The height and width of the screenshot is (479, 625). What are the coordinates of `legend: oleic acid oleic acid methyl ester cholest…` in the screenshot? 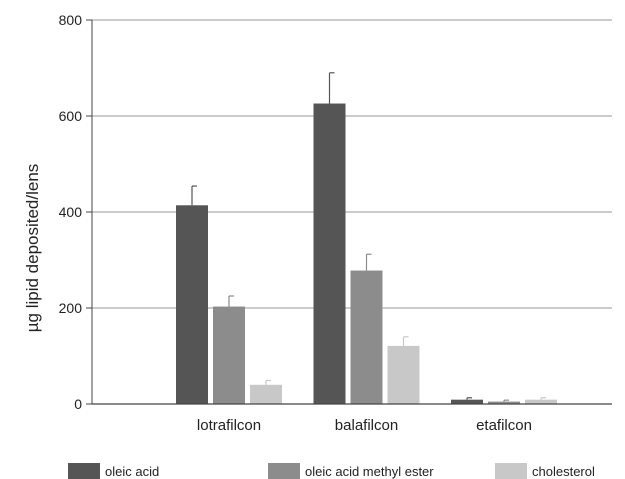 It's located at (331, 471).